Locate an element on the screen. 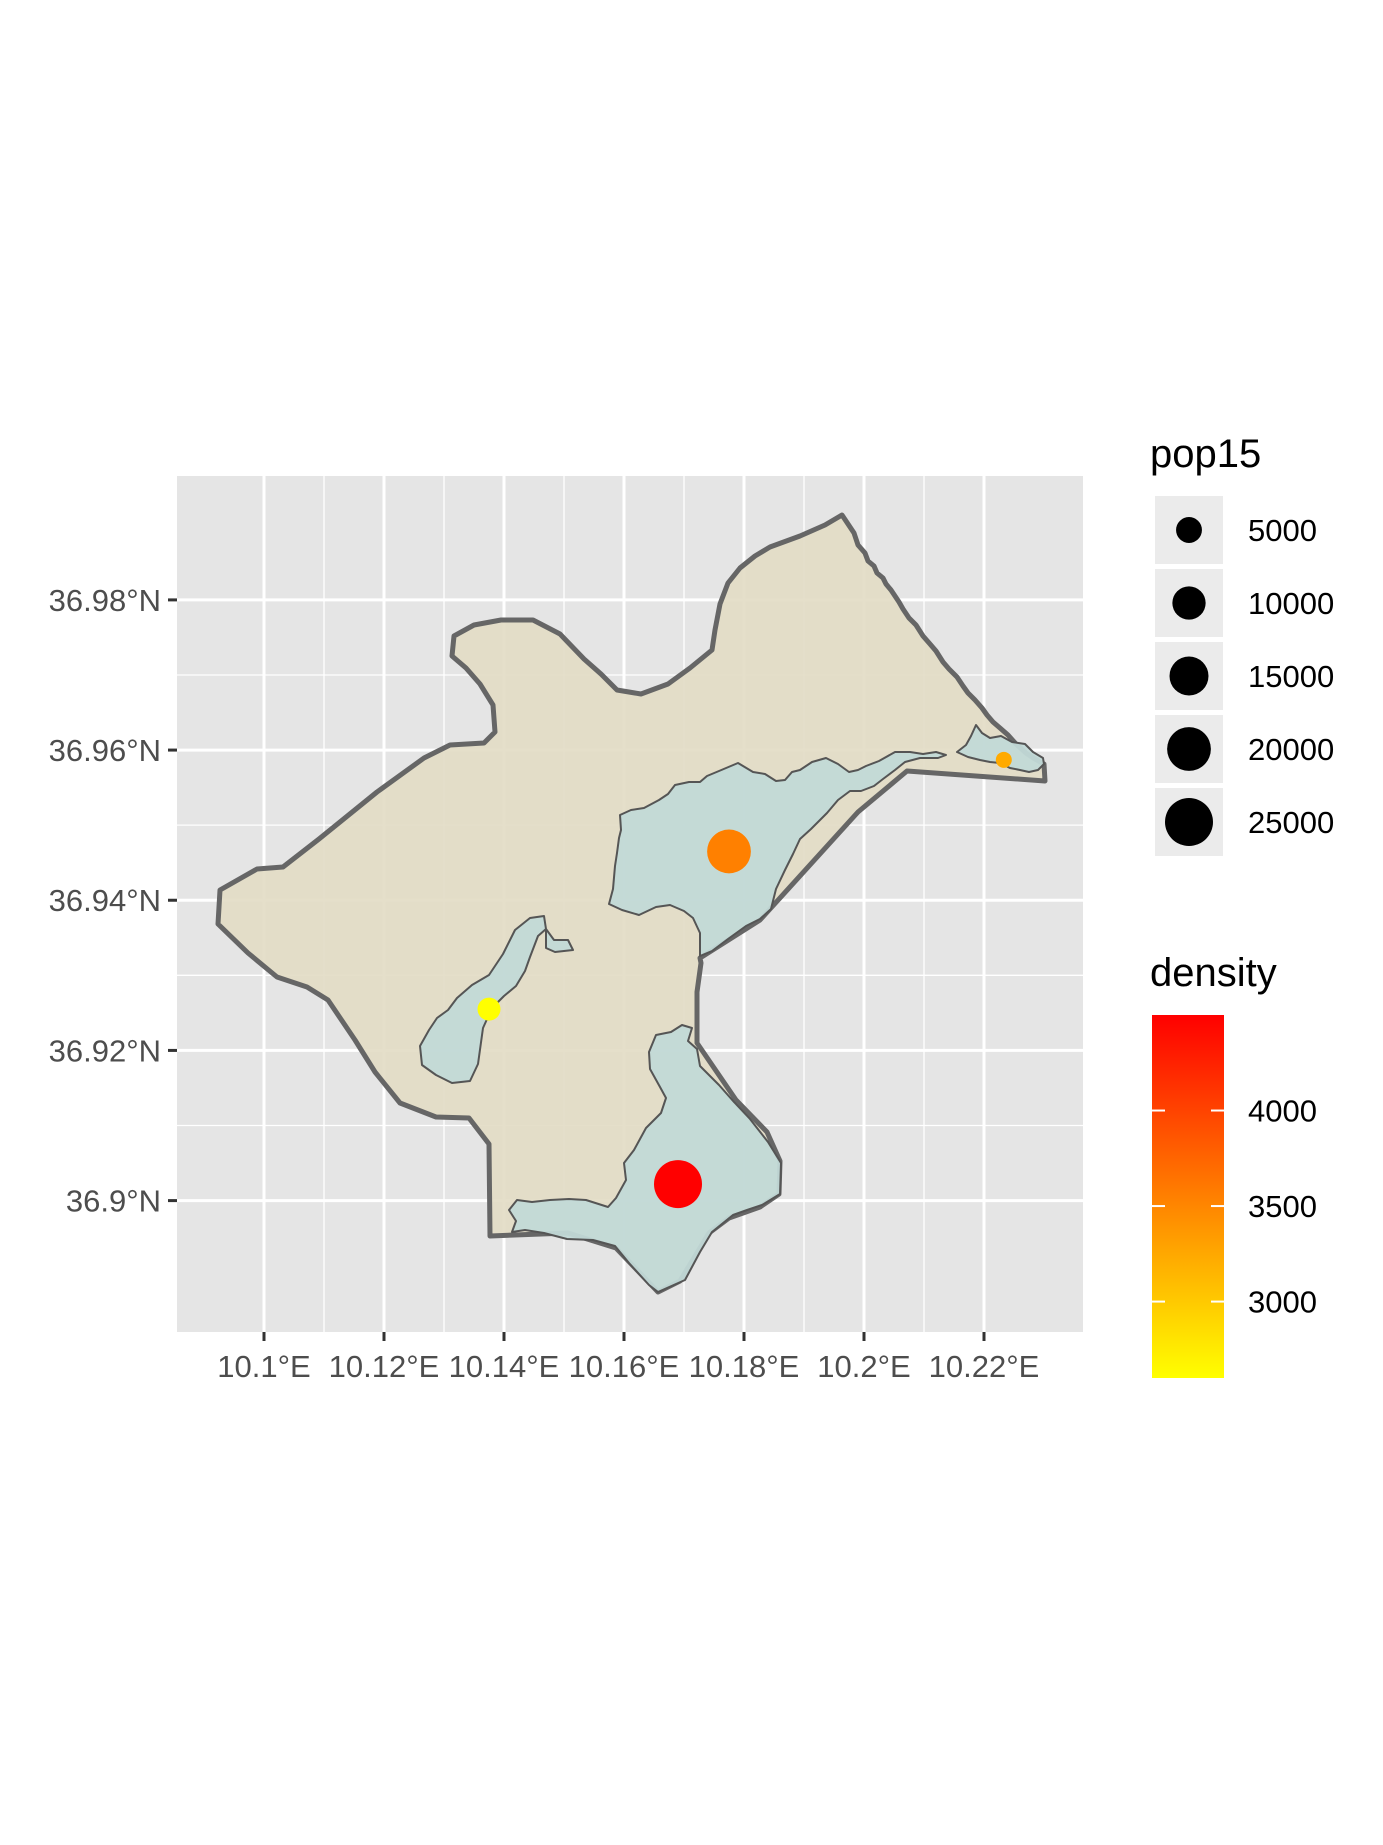 The width and height of the screenshot is (1383, 1845). x-tick-label-6: 10.22°E is located at coordinates (984, 1366).